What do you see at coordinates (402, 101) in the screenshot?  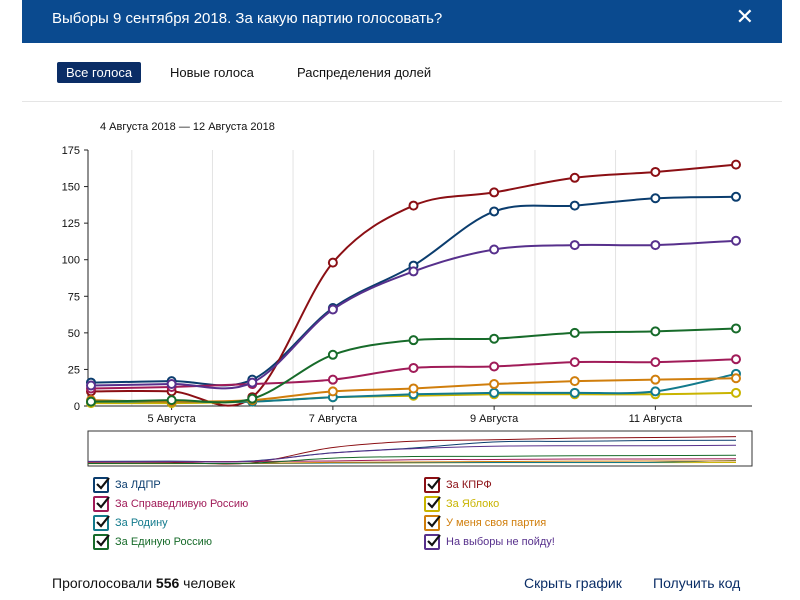 I see `divider` at bounding box center [402, 101].